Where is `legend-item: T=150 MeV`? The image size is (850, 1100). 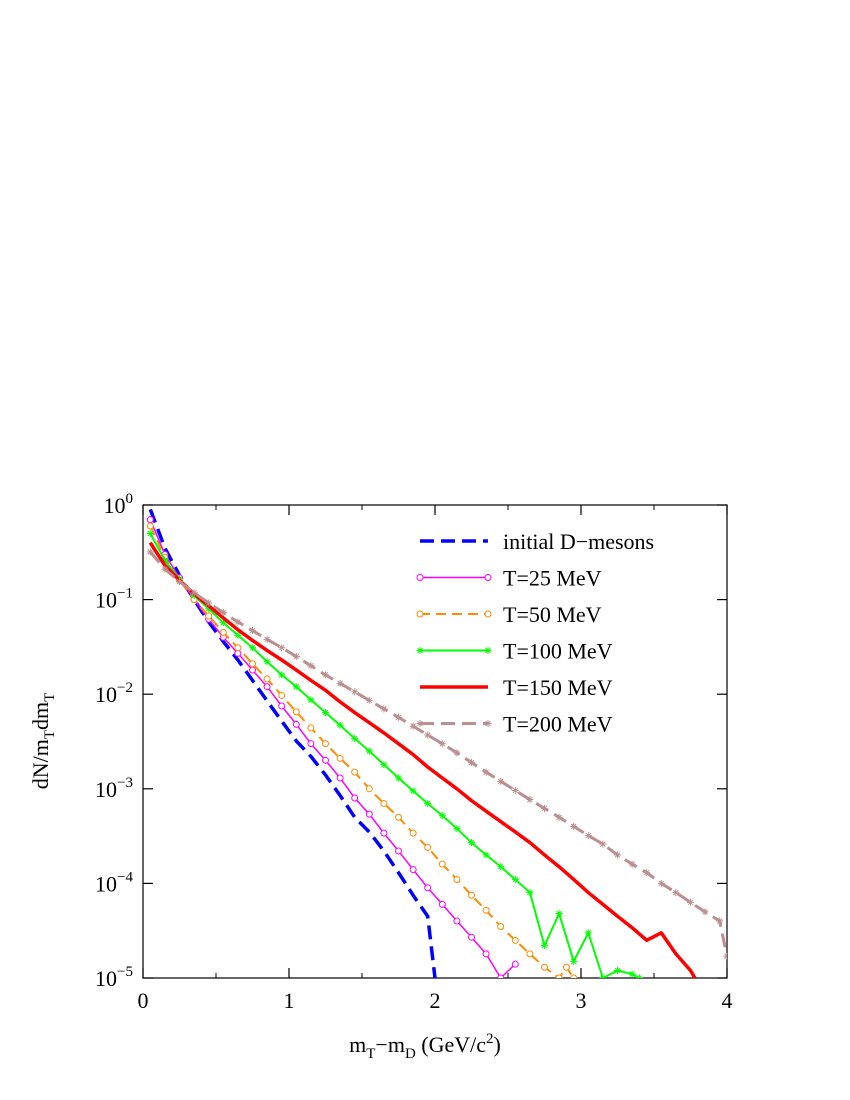 legend-item: T=150 MeV is located at coordinates (516, 687).